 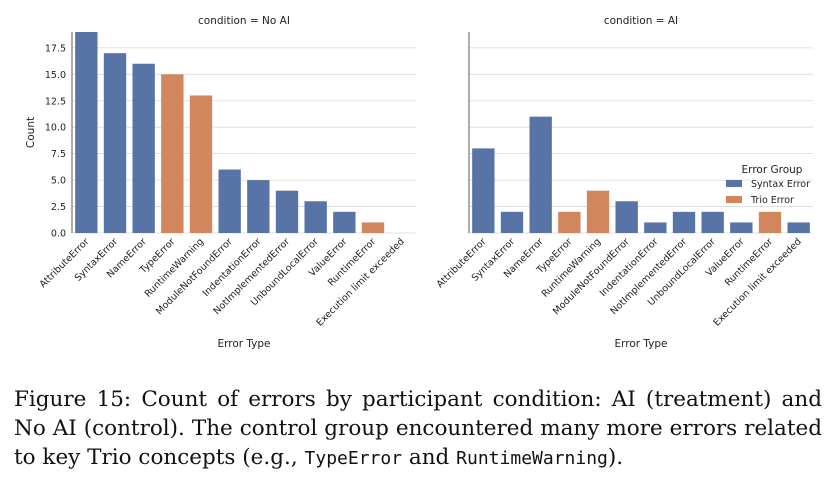 What do you see at coordinates (55, 48) in the screenshot?
I see `y-tick-label: 17.5` at bounding box center [55, 48].